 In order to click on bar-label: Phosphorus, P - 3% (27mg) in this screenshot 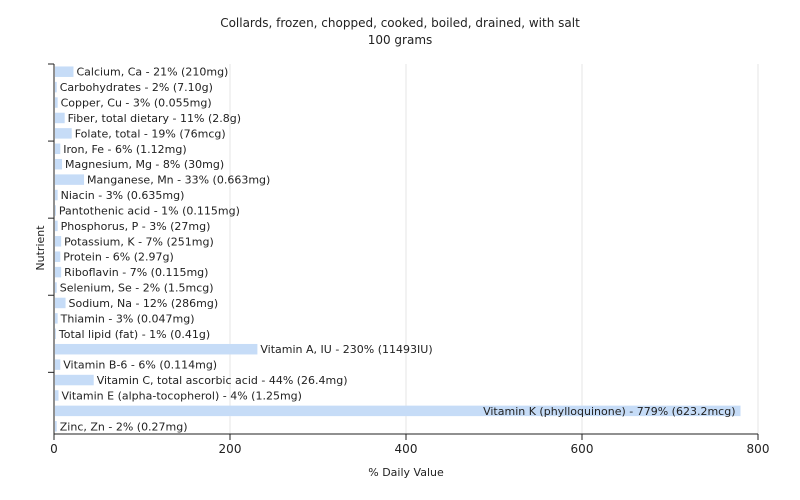, I will do `click(136, 226)`.